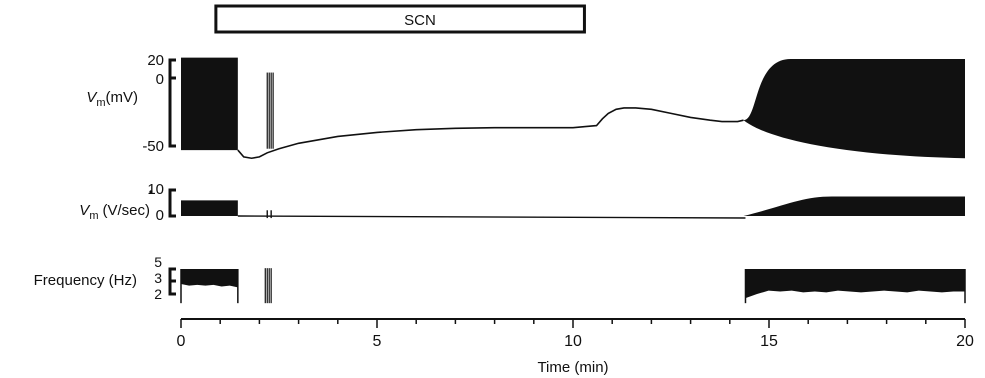 Image resolution: width=985 pixels, height=378 pixels. Describe the element at coordinates (965, 341) in the screenshot. I see `time-tick-label: 20` at that location.